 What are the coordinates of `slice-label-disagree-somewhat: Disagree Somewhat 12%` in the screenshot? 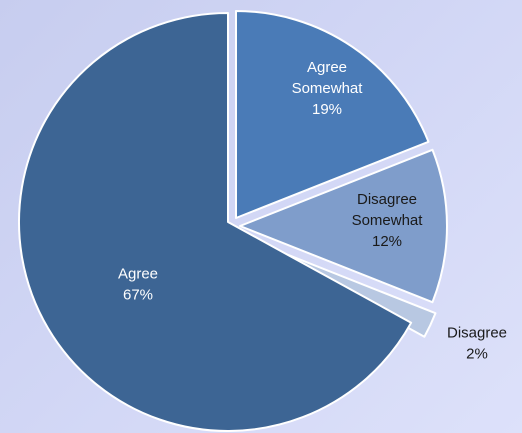 It's located at (388, 220).